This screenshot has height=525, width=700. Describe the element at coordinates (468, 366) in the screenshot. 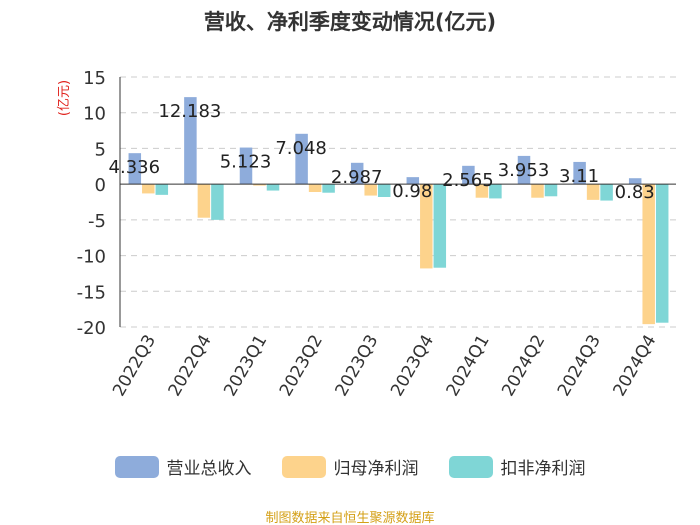

I see `x-tick-label: 2024Q1` at that location.